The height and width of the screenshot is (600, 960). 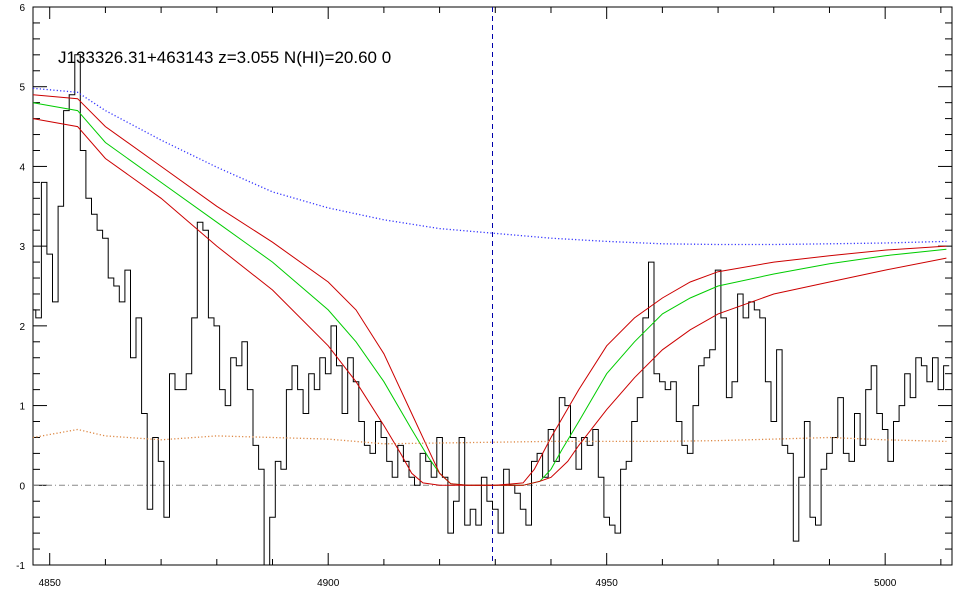 I want to click on x-tick-label: 4900, so click(x=328, y=583).